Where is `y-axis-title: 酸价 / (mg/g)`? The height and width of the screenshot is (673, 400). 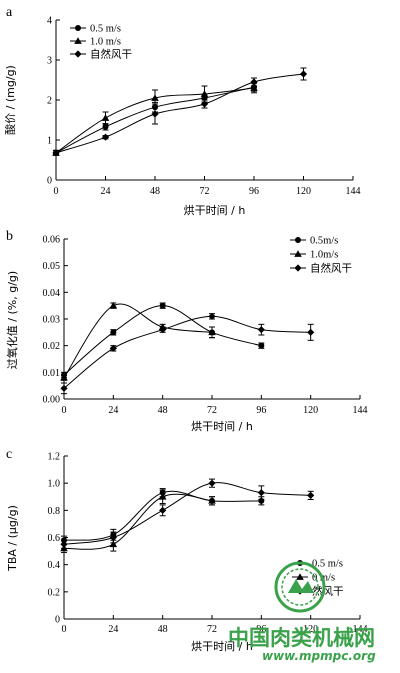 y-axis-title: 酸价 / (mg/g) is located at coordinates (10, 100).